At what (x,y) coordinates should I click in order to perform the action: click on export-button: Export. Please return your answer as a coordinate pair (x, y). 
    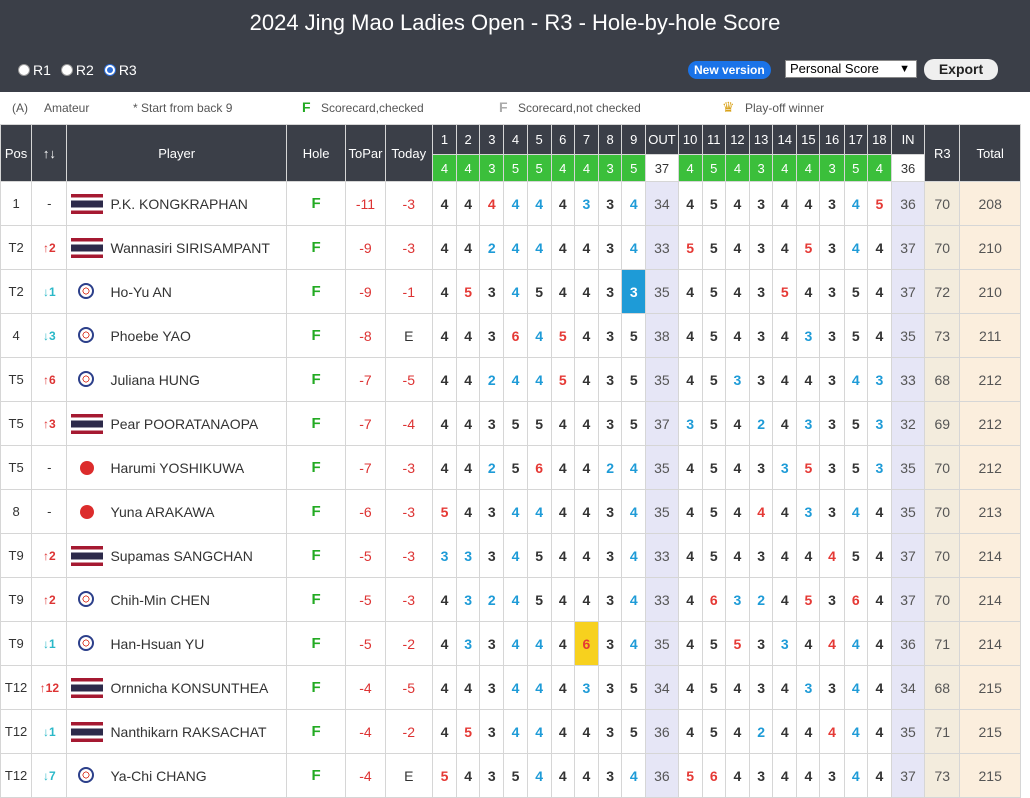
    Looking at the image, I should click on (961, 69).